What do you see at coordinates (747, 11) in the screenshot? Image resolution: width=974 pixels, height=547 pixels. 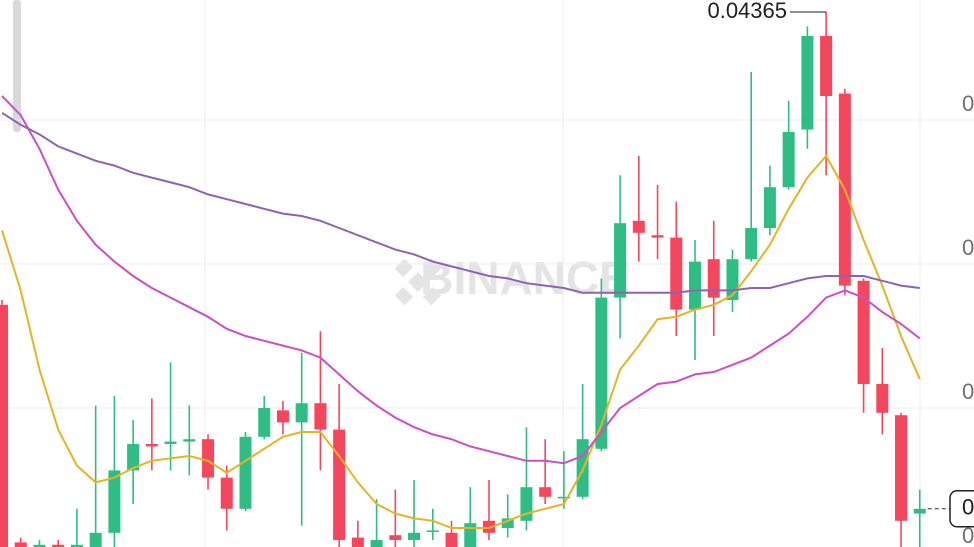 I see `high-price-label: 0.04365` at bounding box center [747, 11].